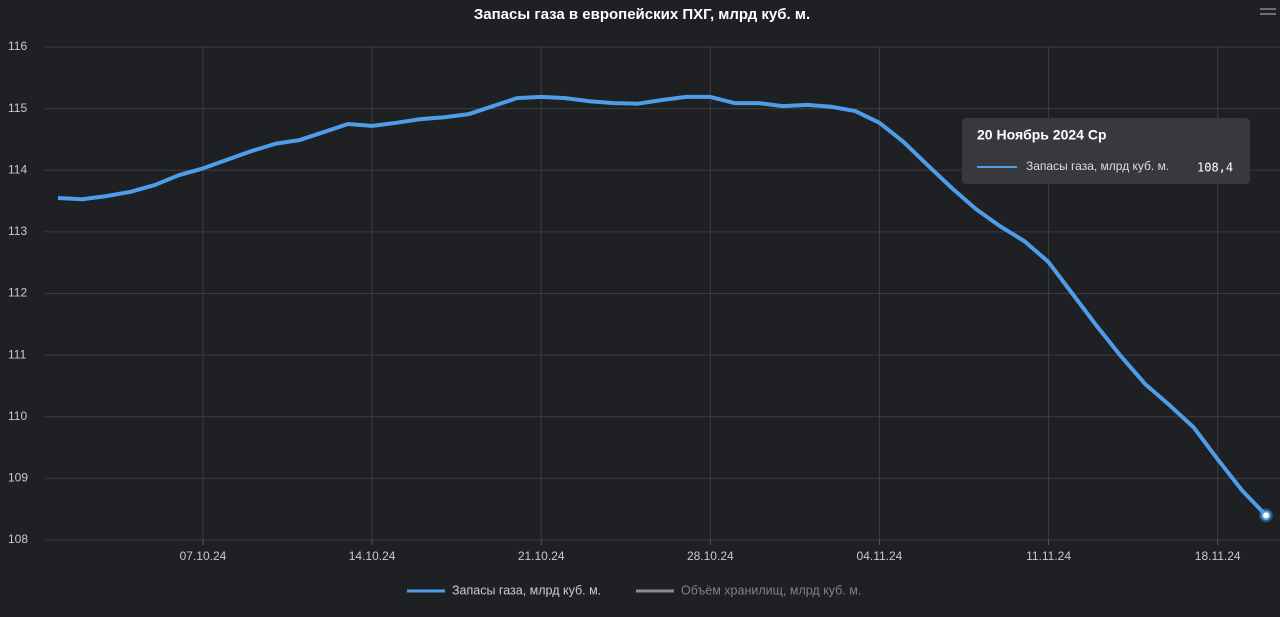 The width and height of the screenshot is (1280, 617). What do you see at coordinates (1106, 151) in the screenshot?
I see `tooltip-box` at bounding box center [1106, 151].